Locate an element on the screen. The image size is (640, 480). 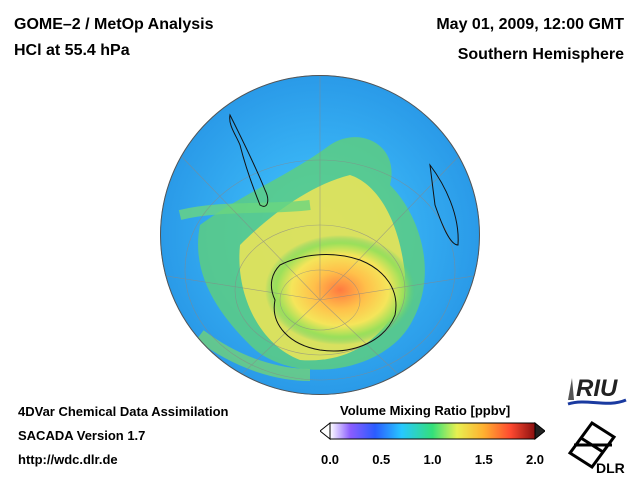
south-america-outline is located at coordinates (249, 160).